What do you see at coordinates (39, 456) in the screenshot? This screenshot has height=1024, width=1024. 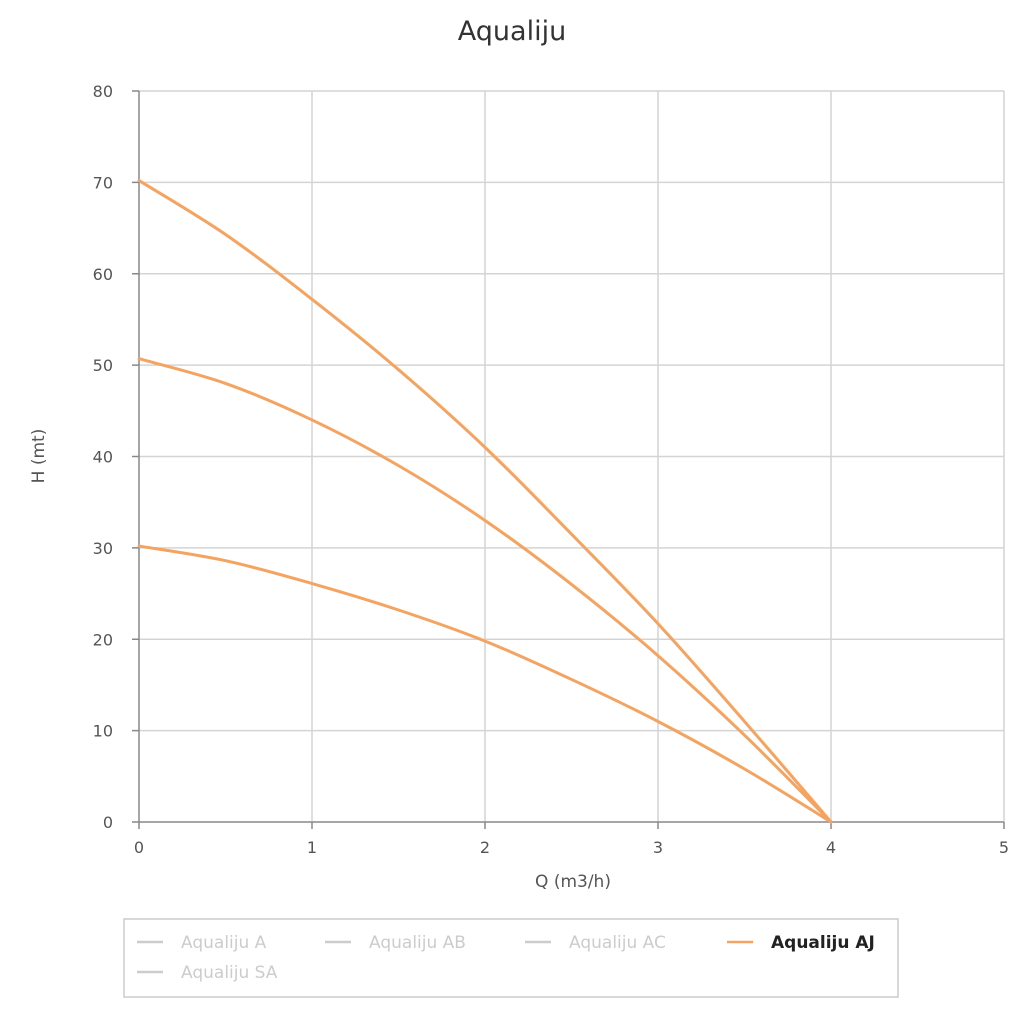 I see `y-axis-label: H (mt)` at bounding box center [39, 456].